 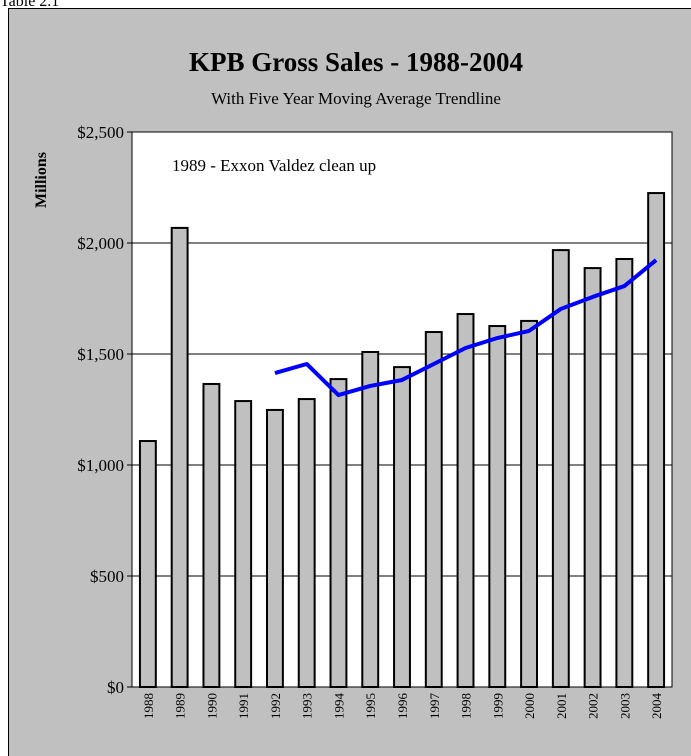 What do you see at coordinates (100, 354) in the screenshot?
I see `y-tick-label: $1,500` at bounding box center [100, 354].